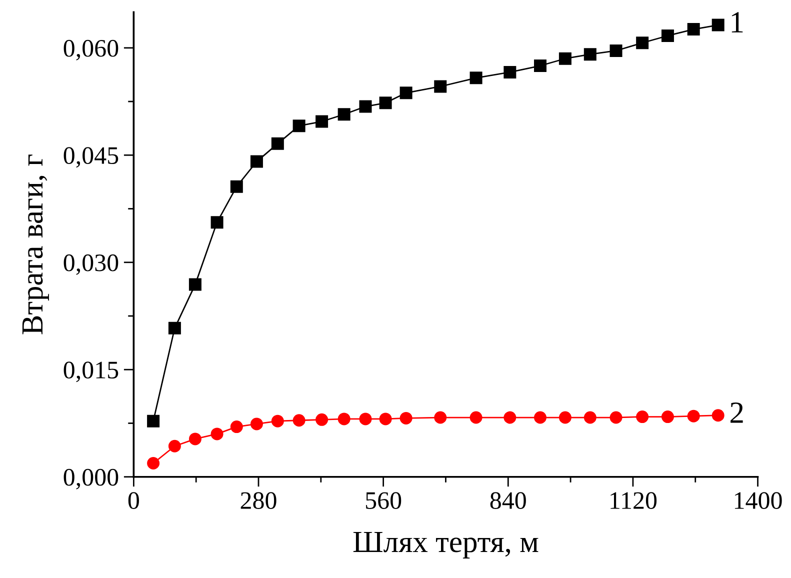  I want to click on series-label: 1, so click(737, 22).